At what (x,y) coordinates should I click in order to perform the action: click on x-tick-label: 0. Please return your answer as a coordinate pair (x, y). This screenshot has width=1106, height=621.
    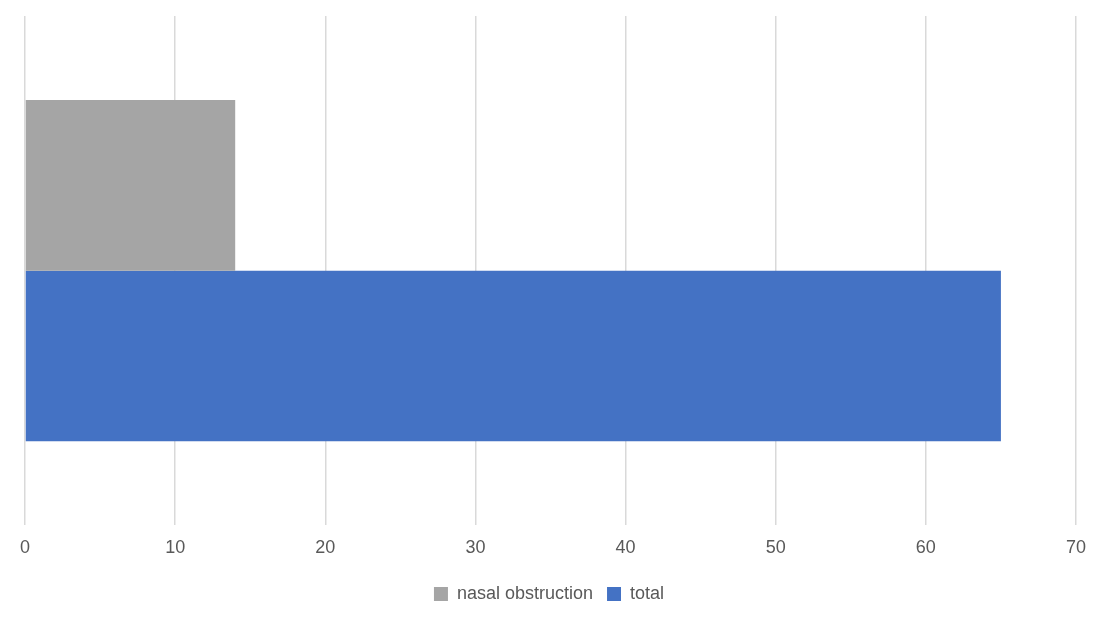
    Looking at the image, I should click on (25, 547).